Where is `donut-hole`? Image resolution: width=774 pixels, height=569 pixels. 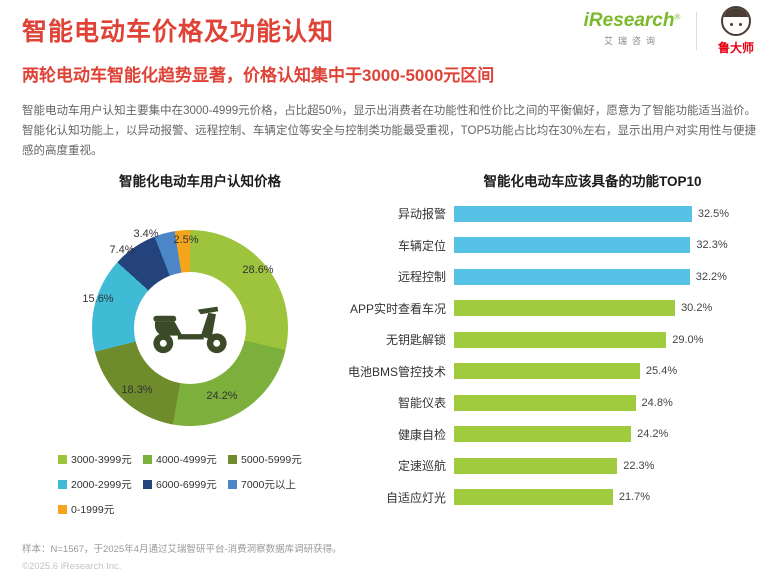 donut-hole is located at coordinates (190, 328).